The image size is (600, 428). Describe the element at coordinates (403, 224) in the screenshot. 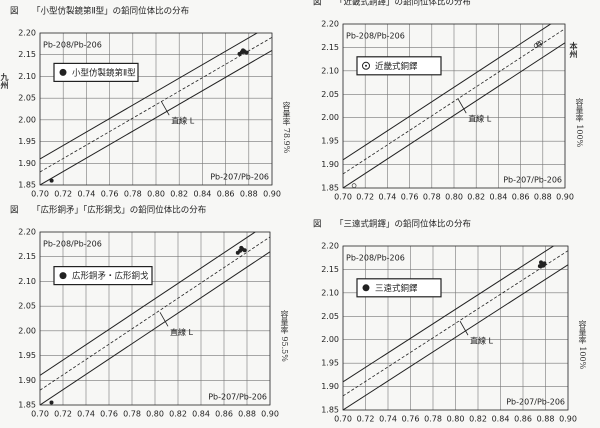

I see `chart-title: 「三遠式銅鐸」の鉛同位体比の分布` at that location.